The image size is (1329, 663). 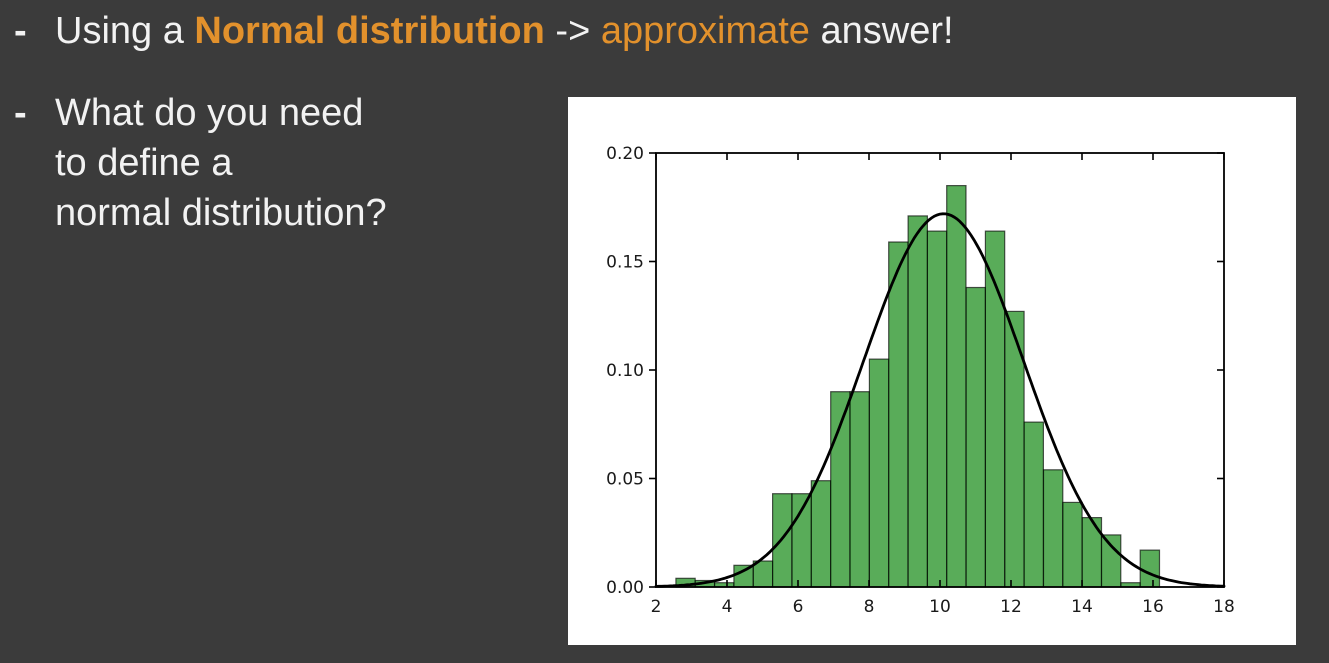 What do you see at coordinates (1011, 607) in the screenshot?
I see `x-tick-label: 12` at bounding box center [1011, 607].